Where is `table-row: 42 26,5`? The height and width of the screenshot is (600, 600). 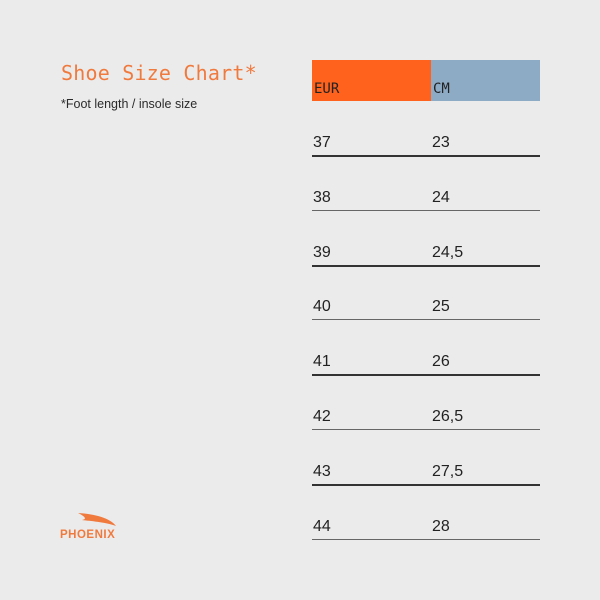
table-row: 42 26,5 is located at coordinates (426, 419).